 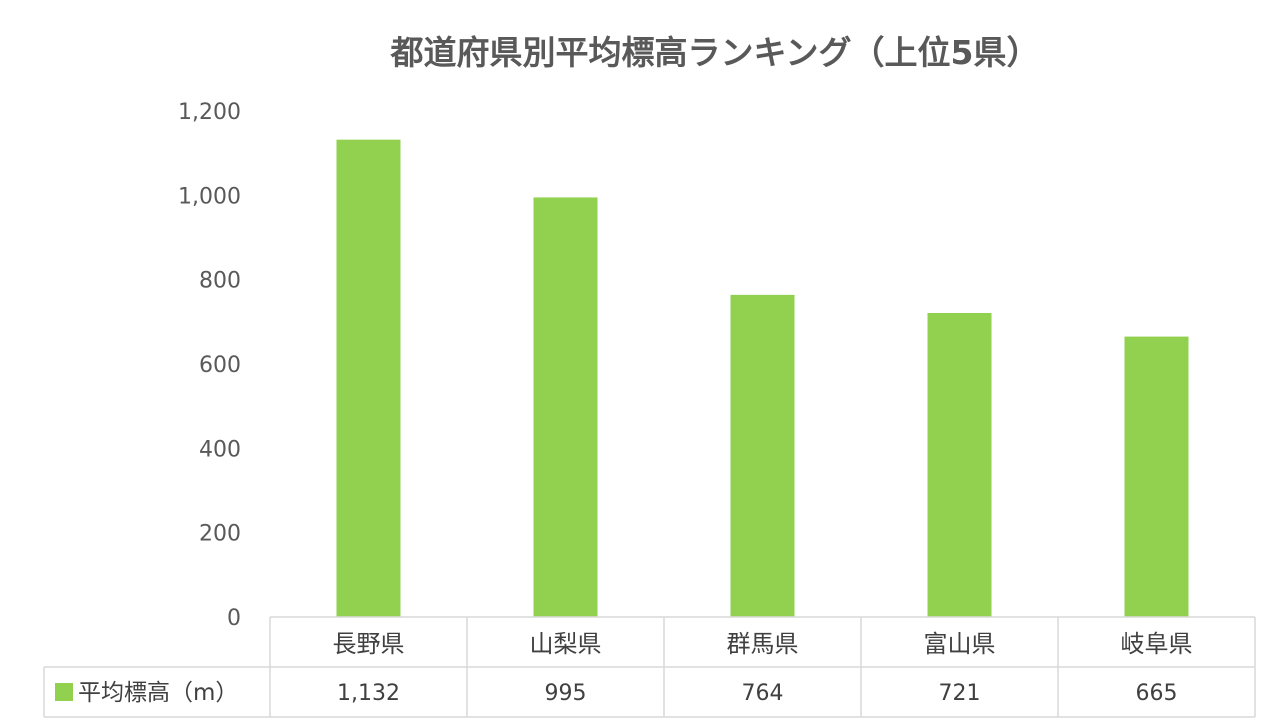 I want to click on data-table: 長野県 山梨県 群馬県 富山県 岐阜県 1,132 995 764 721 665 平均標高（m）, so click(x=649, y=667).